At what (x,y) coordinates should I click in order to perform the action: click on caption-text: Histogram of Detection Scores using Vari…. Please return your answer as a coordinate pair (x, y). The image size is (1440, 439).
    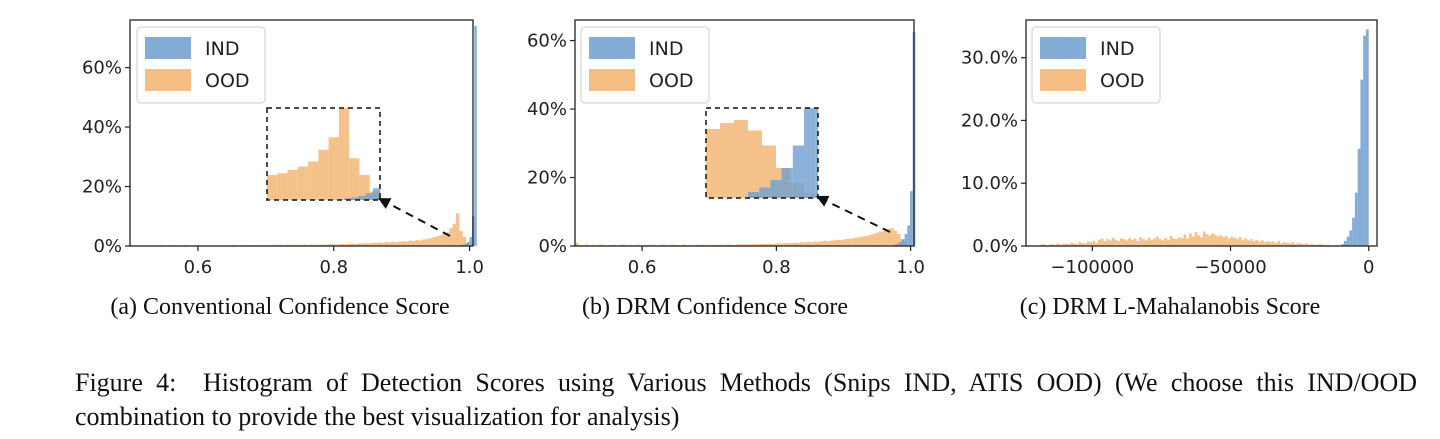
    Looking at the image, I should click on (746, 399).